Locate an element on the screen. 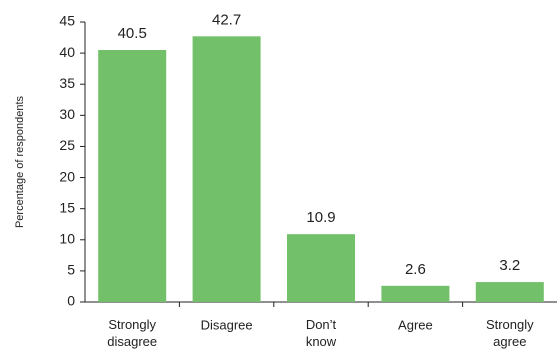 The width and height of the screenshot is (559, 350). value-label: 40.5 is located at coordinates (132, 33).